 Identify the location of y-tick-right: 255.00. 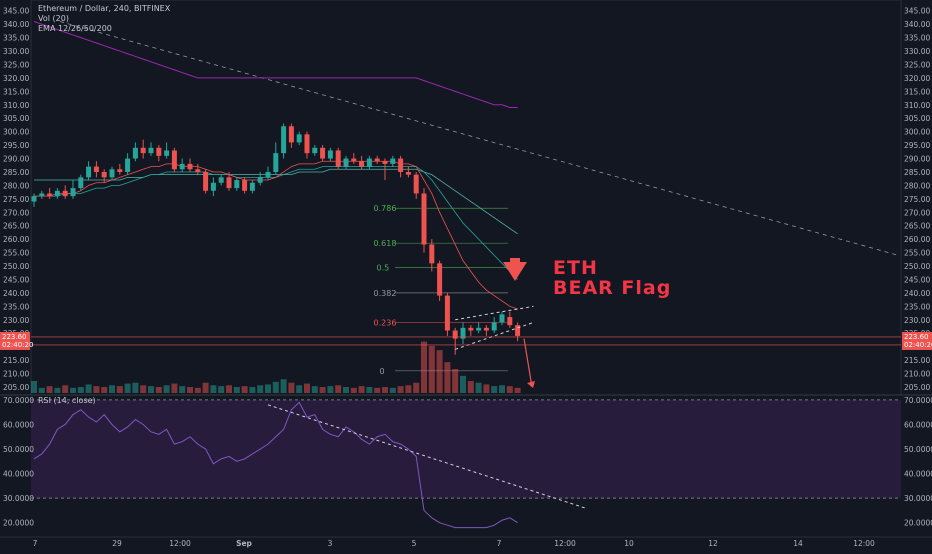
(917, 253).